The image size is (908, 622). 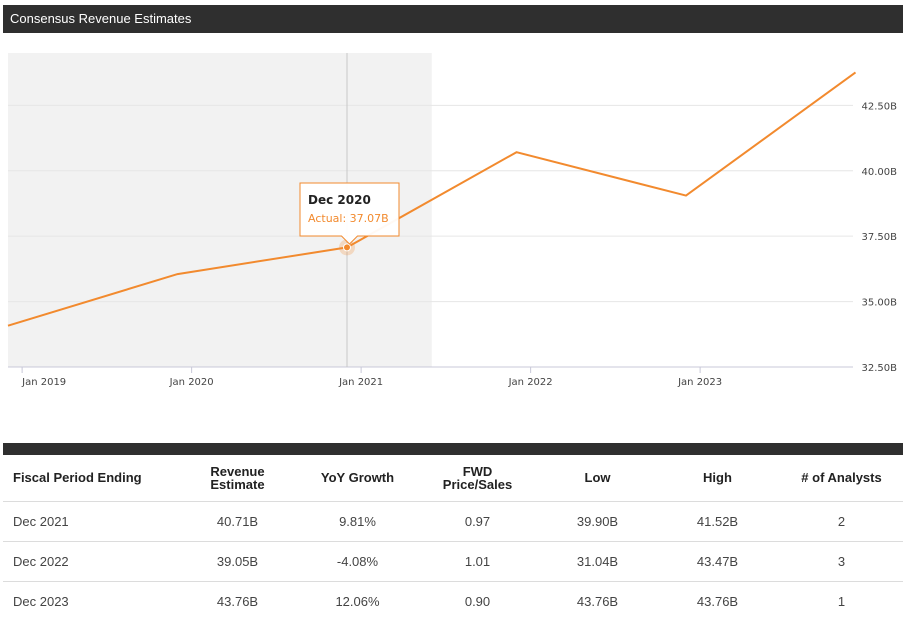 I want to click on tooltip-value: Actual: 37.07B, so click(x=348, y=218).